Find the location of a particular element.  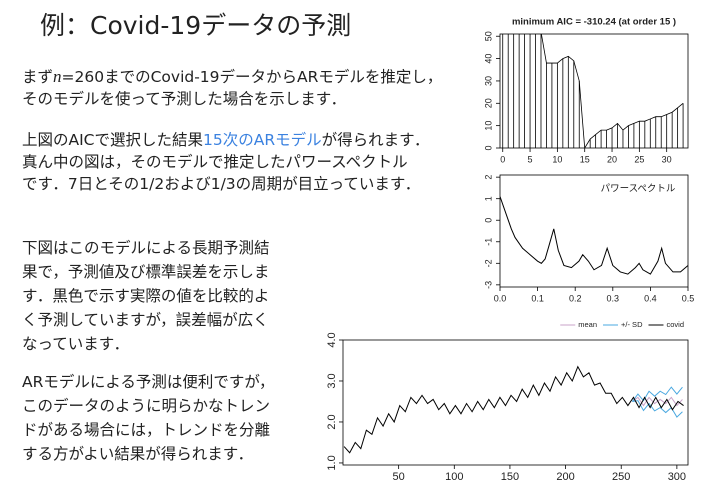

chart: 0.0 0.1 0.2 0.3 0.4 0.5 -3 -2 -1 0 1 2 パワースペクトル is located at coordinates (589, 238).